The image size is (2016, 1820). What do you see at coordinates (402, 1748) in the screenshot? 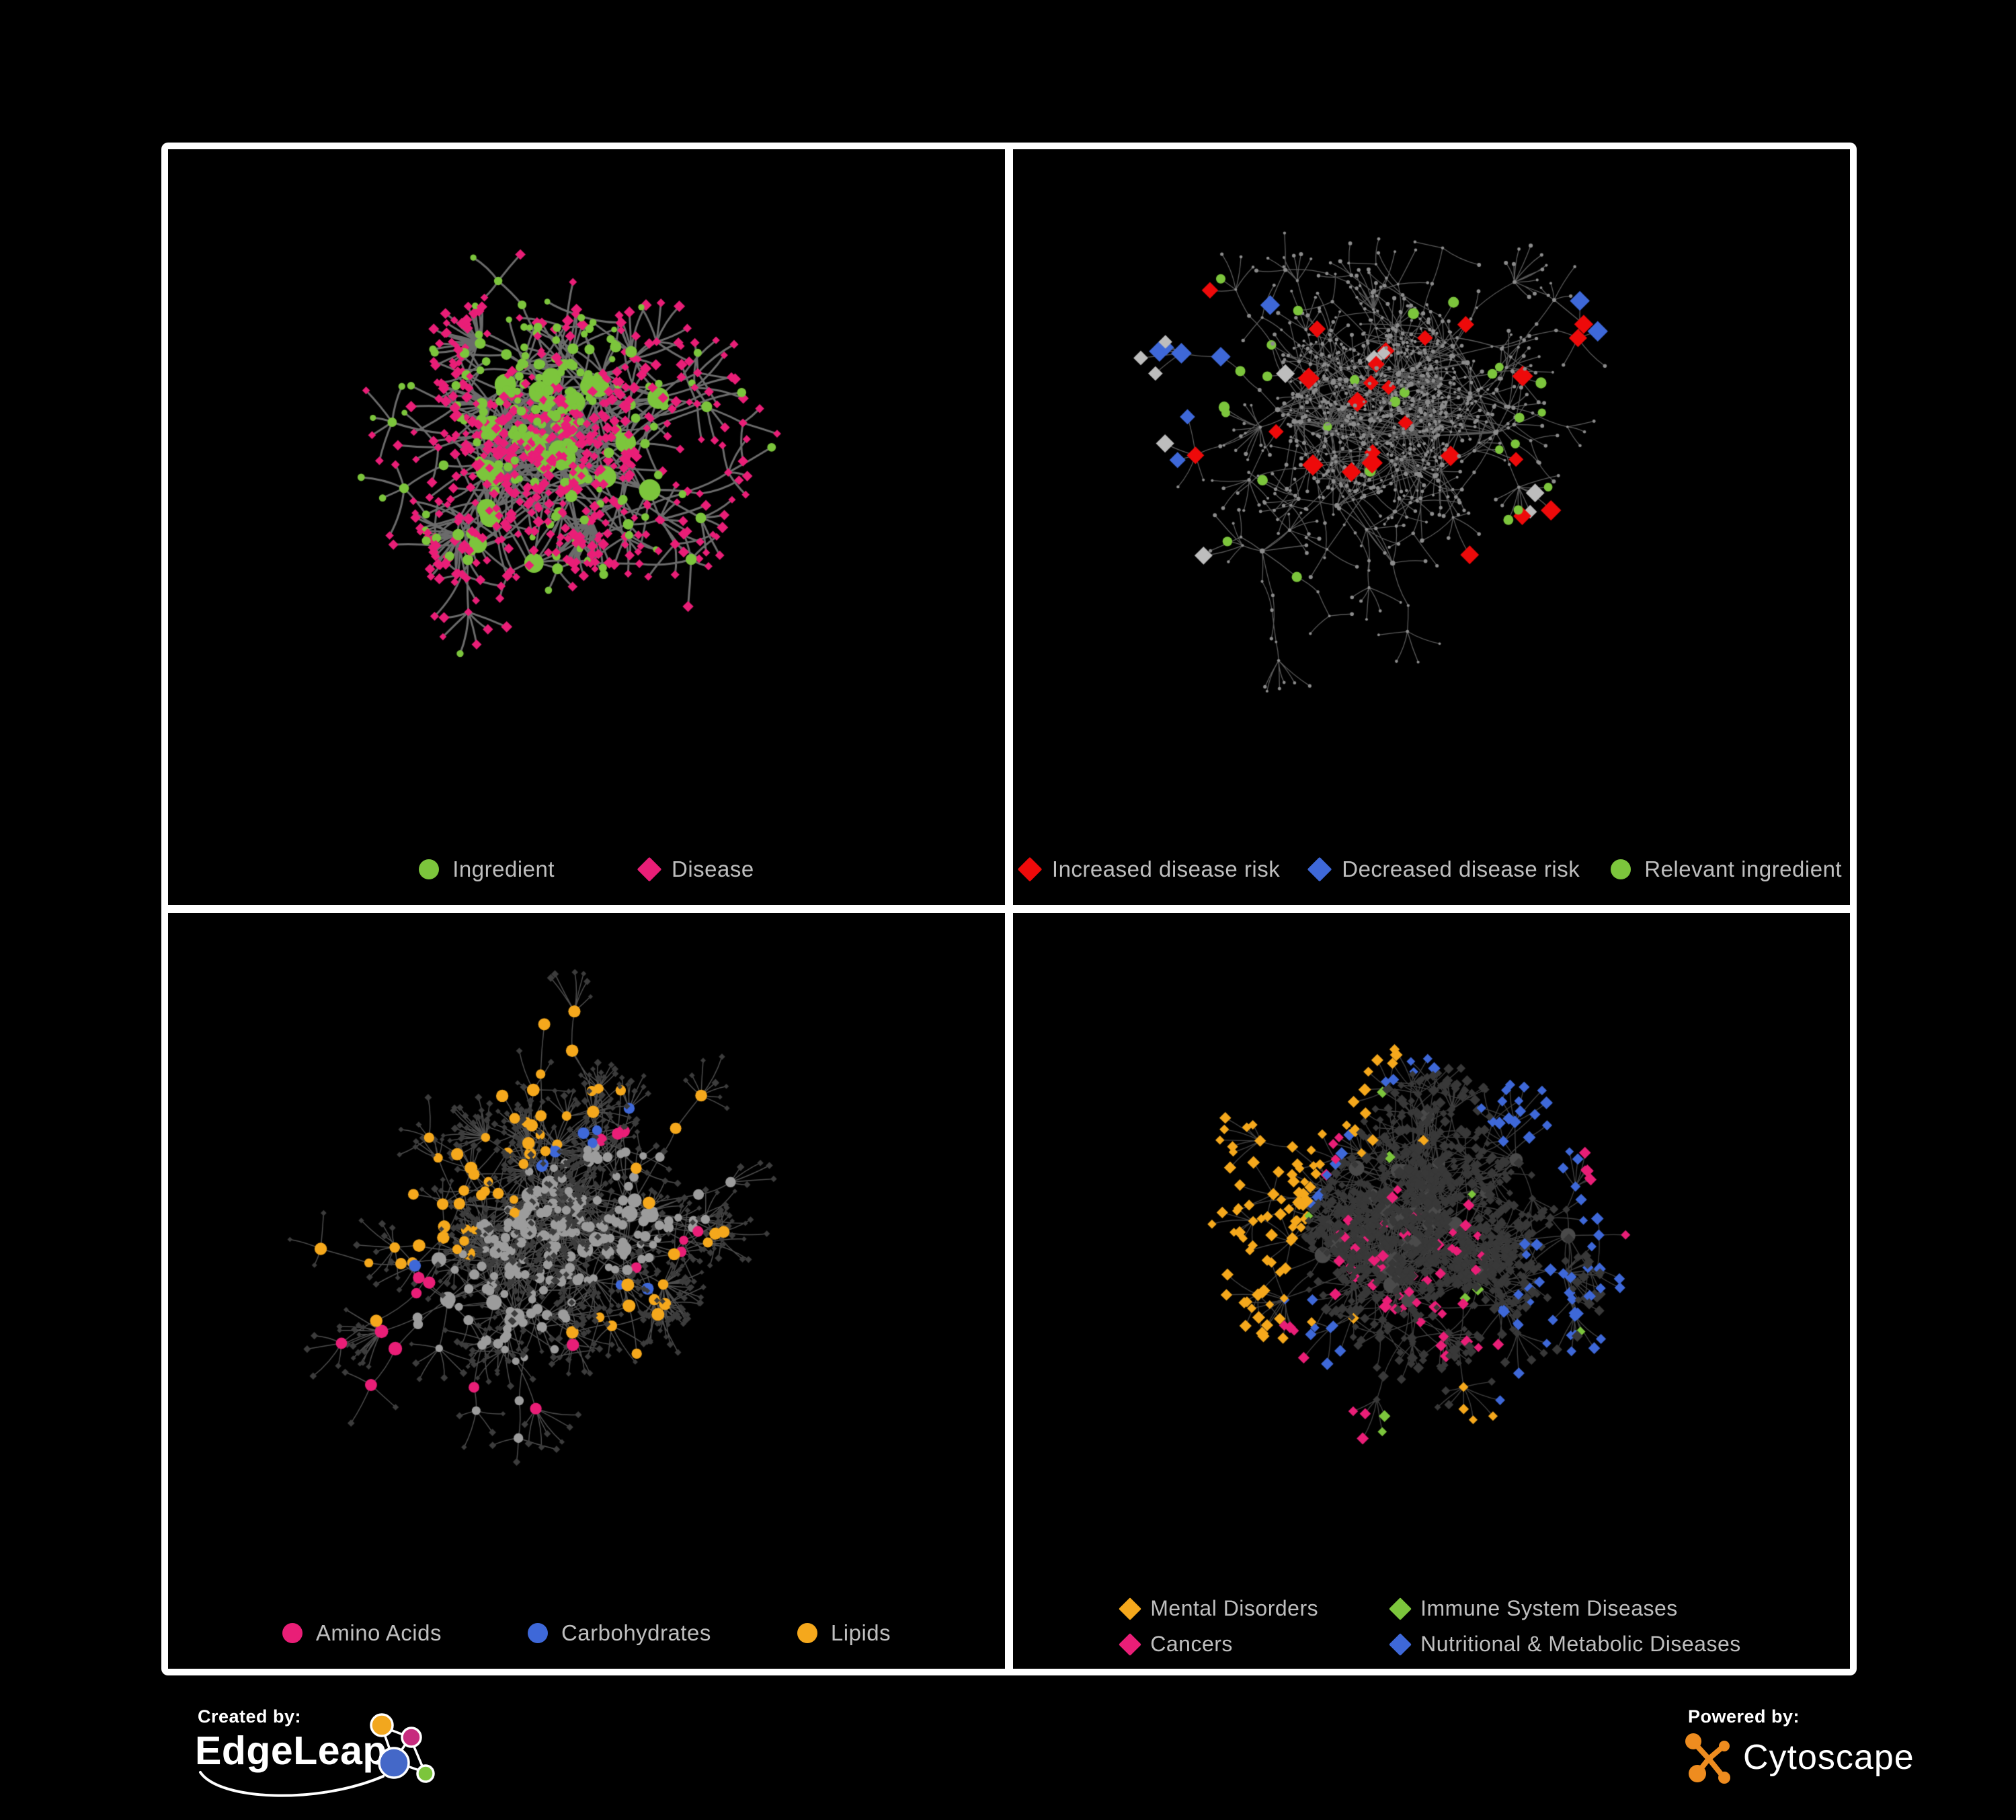
I see `edgeleap-network-icon` at bounding box center [402, 1748].